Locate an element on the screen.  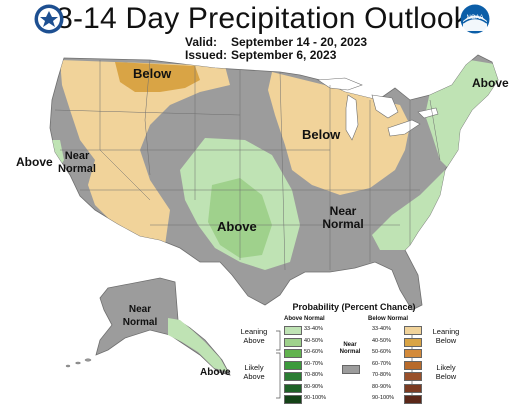
valid-value: September 14 - 20, 2023 is located at coordinates (299, 42).